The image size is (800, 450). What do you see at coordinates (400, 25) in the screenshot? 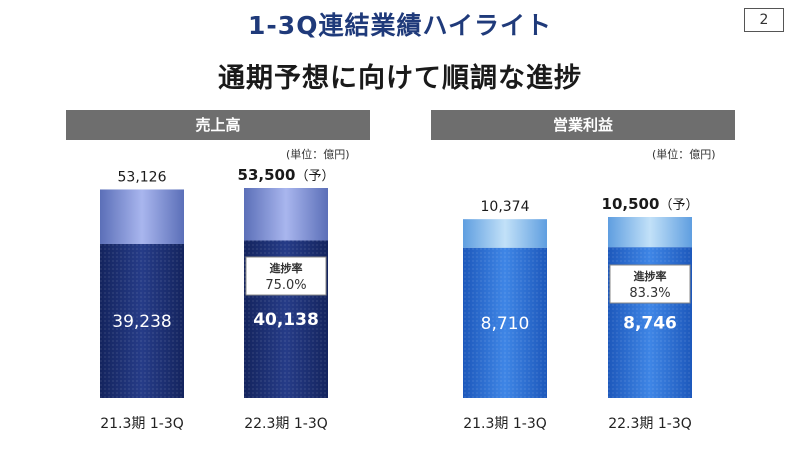
I see `slide-title: 1-3Q連結業績ハイライト` at bounding box center [400, 25].